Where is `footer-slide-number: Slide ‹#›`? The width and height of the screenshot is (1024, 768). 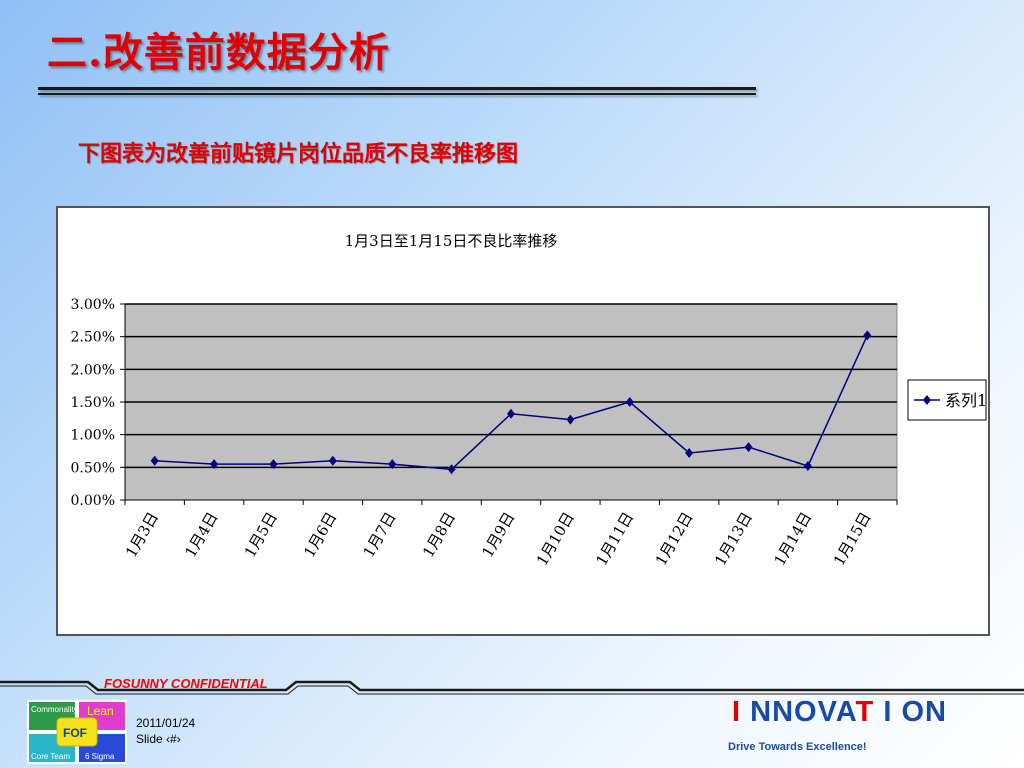 footer-slide-number: Slide ‹#› is located at coordinates (158, 739).